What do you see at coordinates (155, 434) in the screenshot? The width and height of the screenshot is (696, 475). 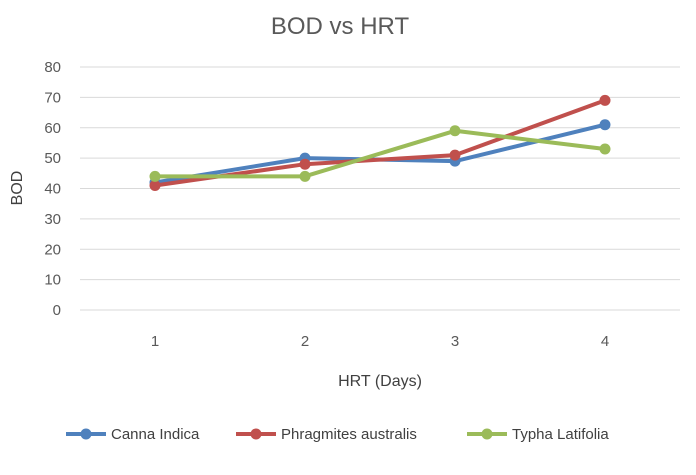 I see `legend-label: Canna Indica` at bounding box center [155, 434].